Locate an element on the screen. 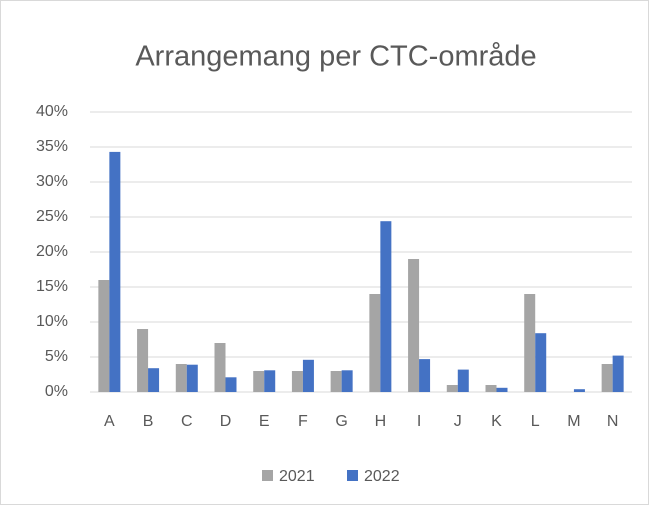 This screenshot has height=506, width=652. x-tick-label: C is located at coordinates (187, 421).